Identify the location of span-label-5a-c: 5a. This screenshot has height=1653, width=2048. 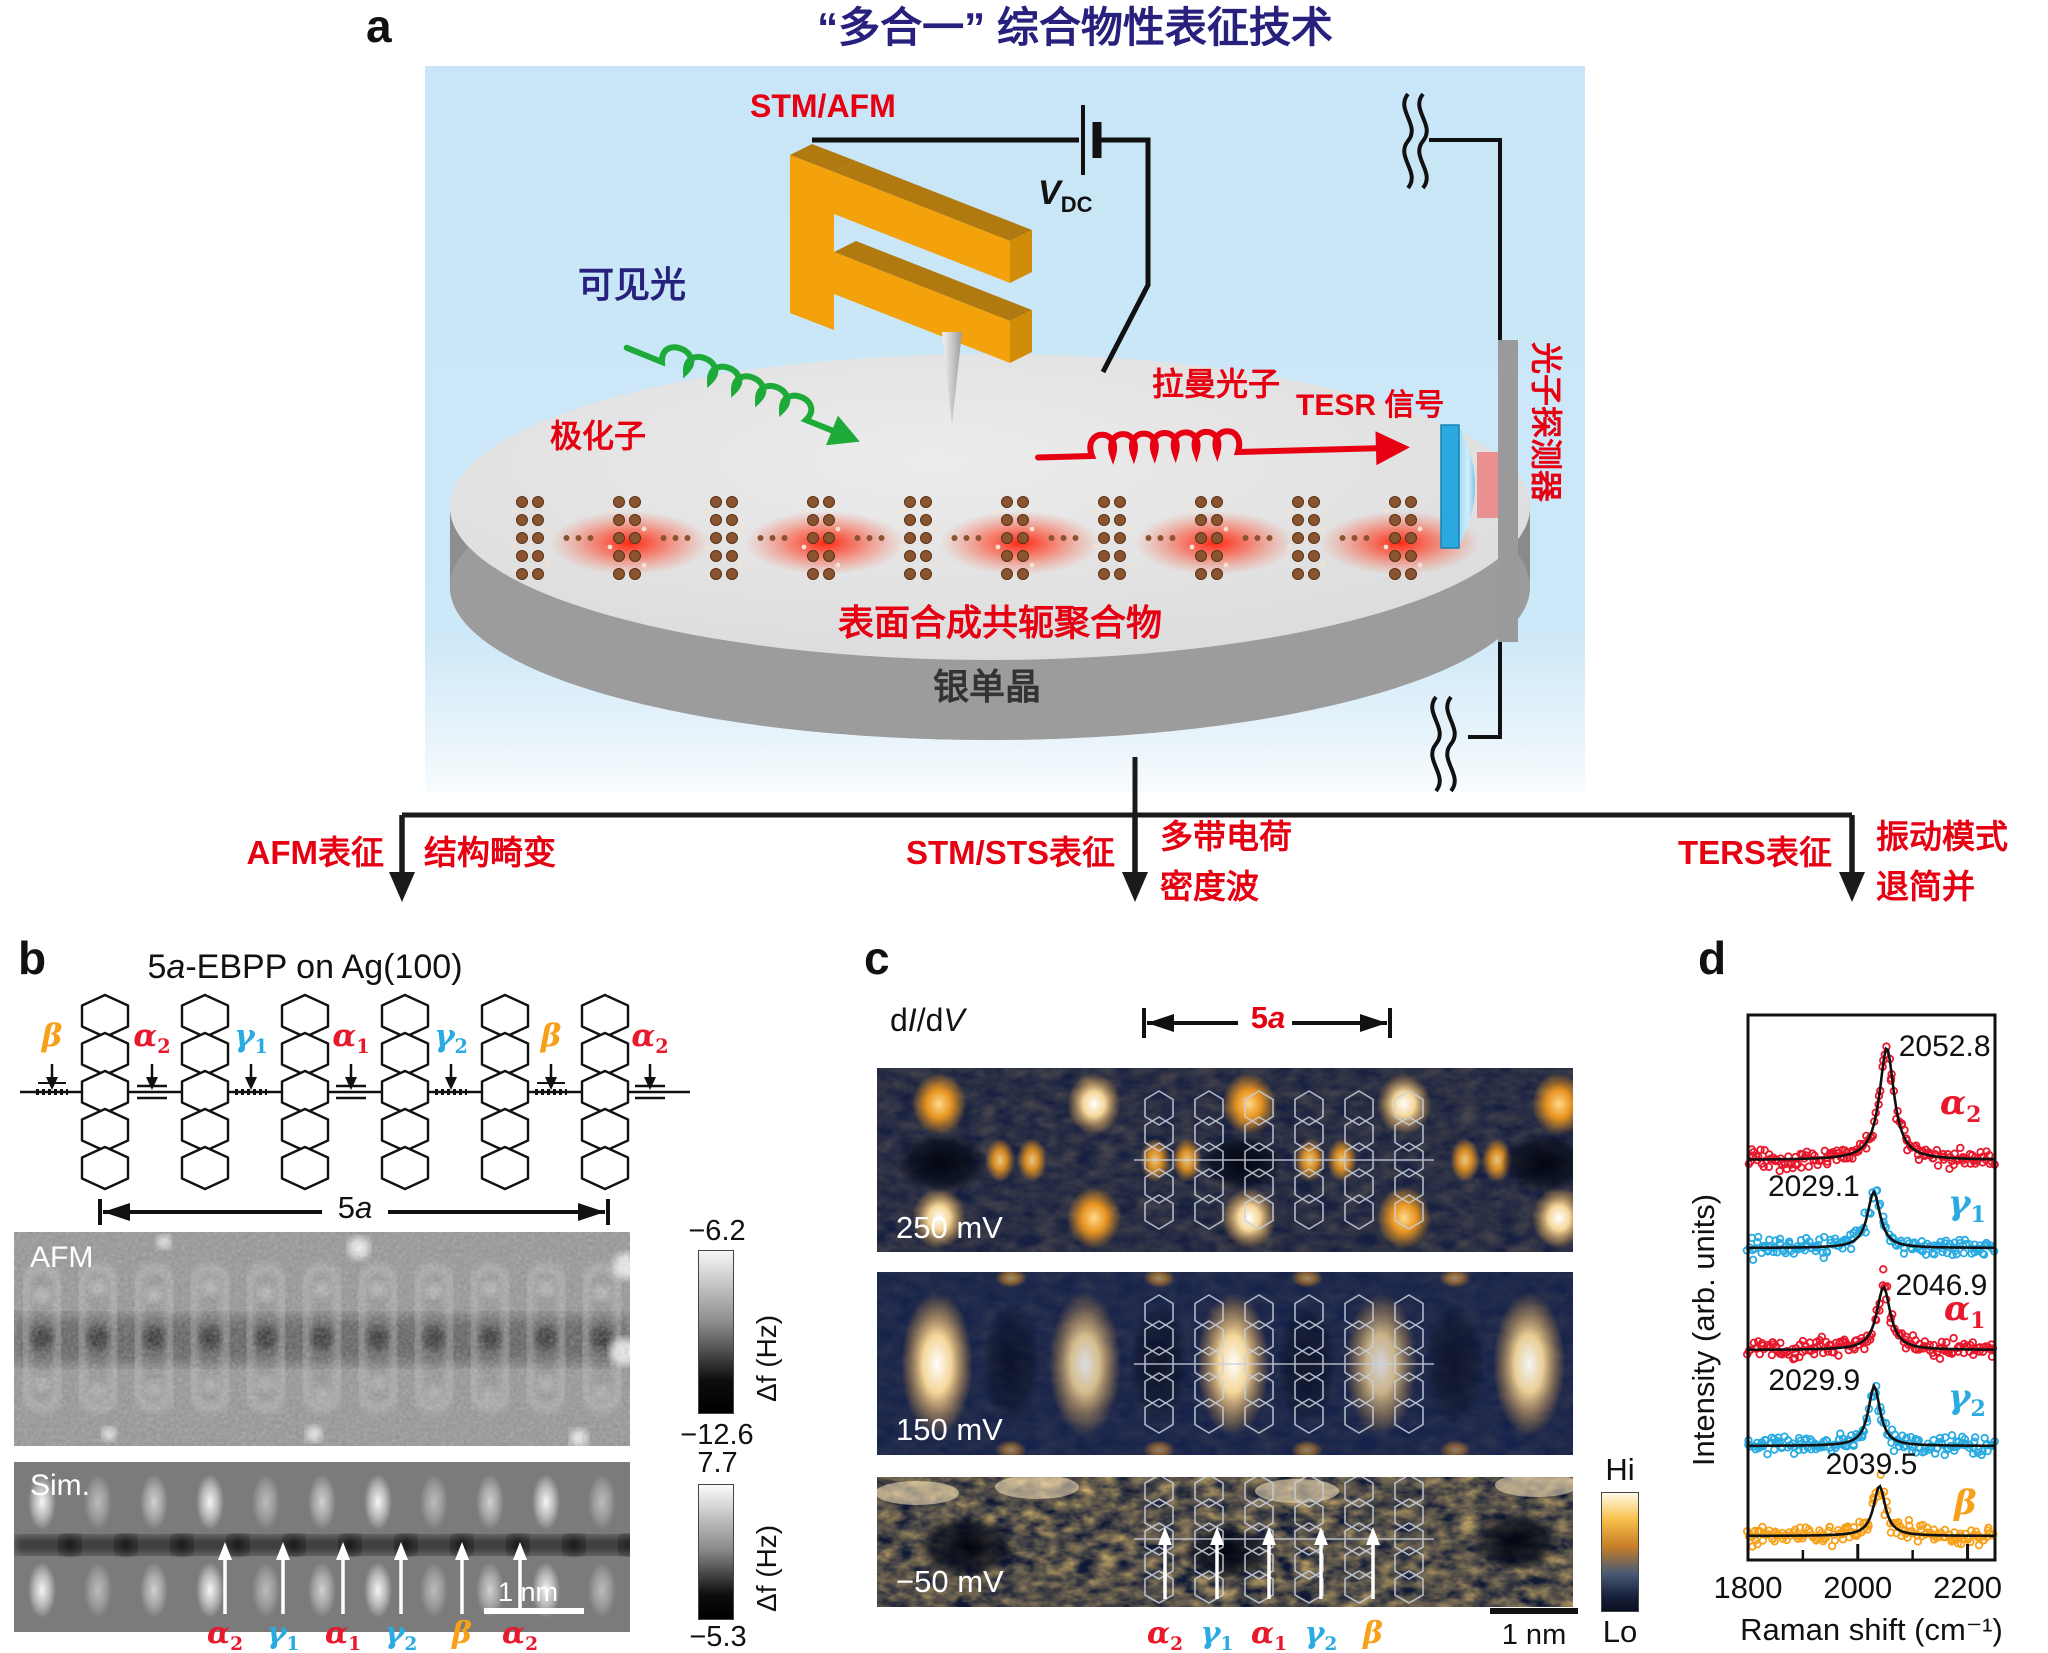
(1268, 1017).